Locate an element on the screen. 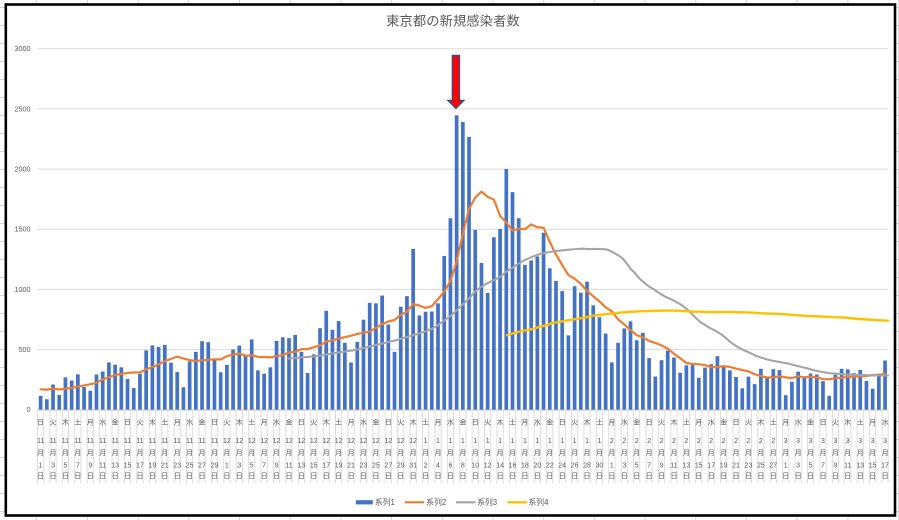  svg-text: 20 is located at coordinates (537, 465).